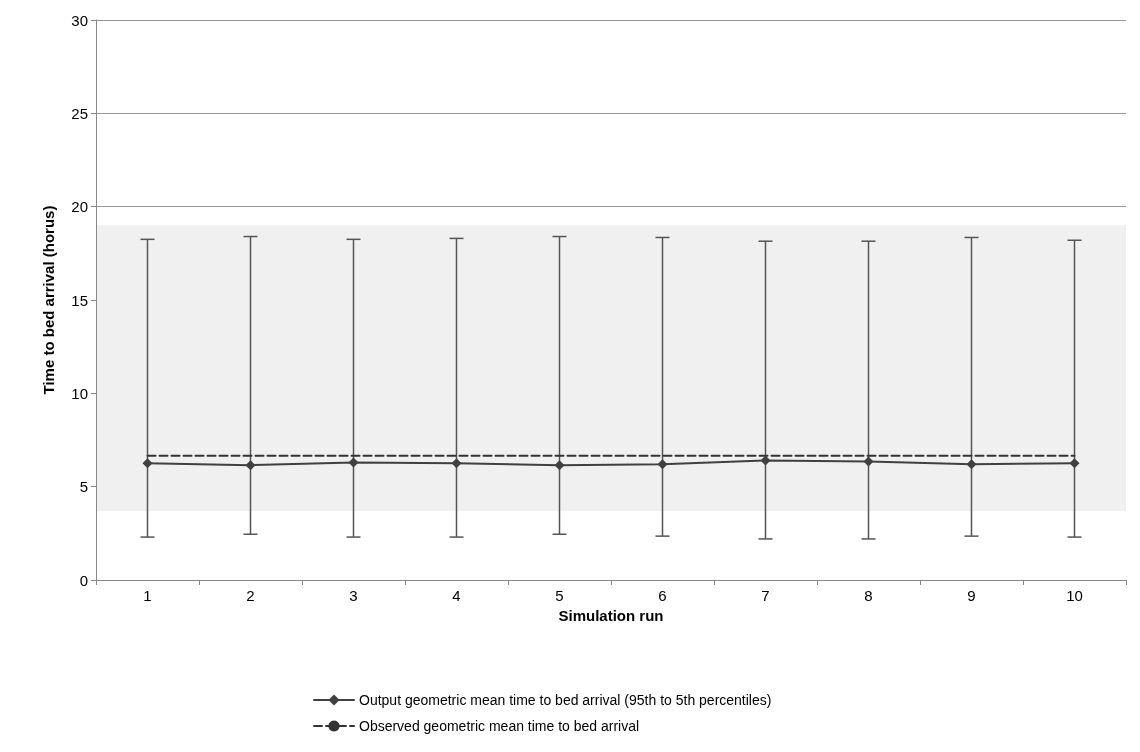  Describe the element at coordinates (499, 726) in the screenshot. I see `legend-label: Observed geometric mean time to bed arrival` at that location.